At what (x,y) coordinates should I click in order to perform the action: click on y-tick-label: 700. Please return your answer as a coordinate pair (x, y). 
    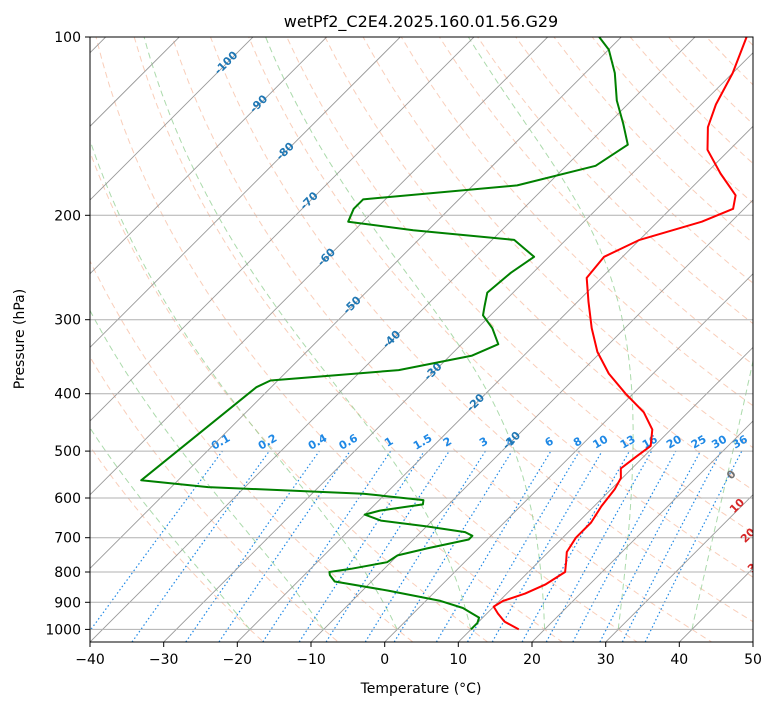
    Looking at the image, I should click on (67, 539).